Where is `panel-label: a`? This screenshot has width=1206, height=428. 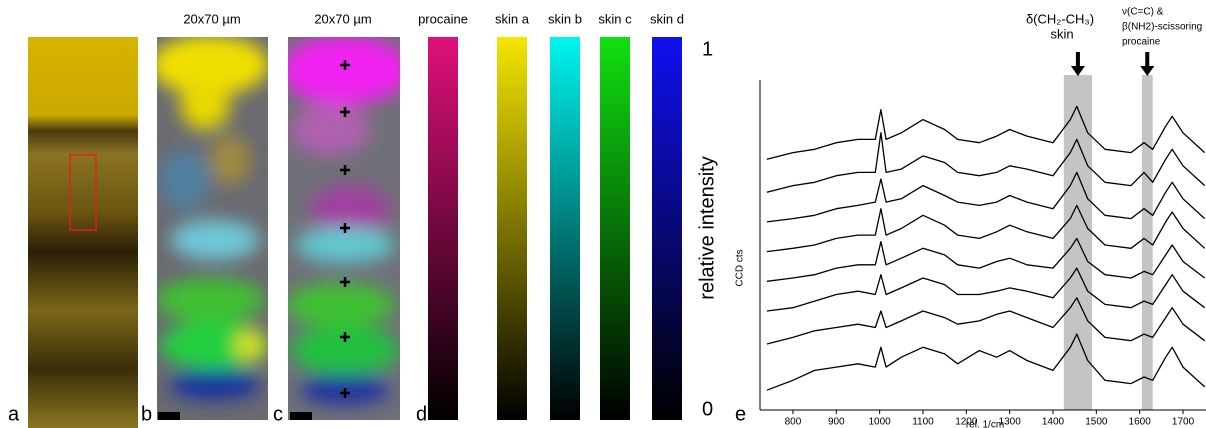 panel-label: a is located at coordinates (14, 414).